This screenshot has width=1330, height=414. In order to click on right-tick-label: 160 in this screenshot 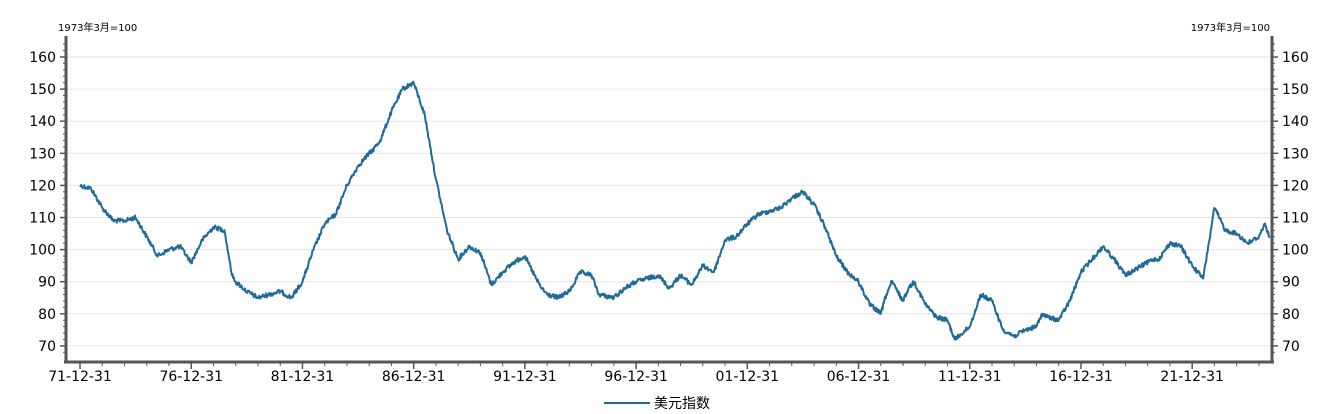, I will do `click(1295, 58)`.